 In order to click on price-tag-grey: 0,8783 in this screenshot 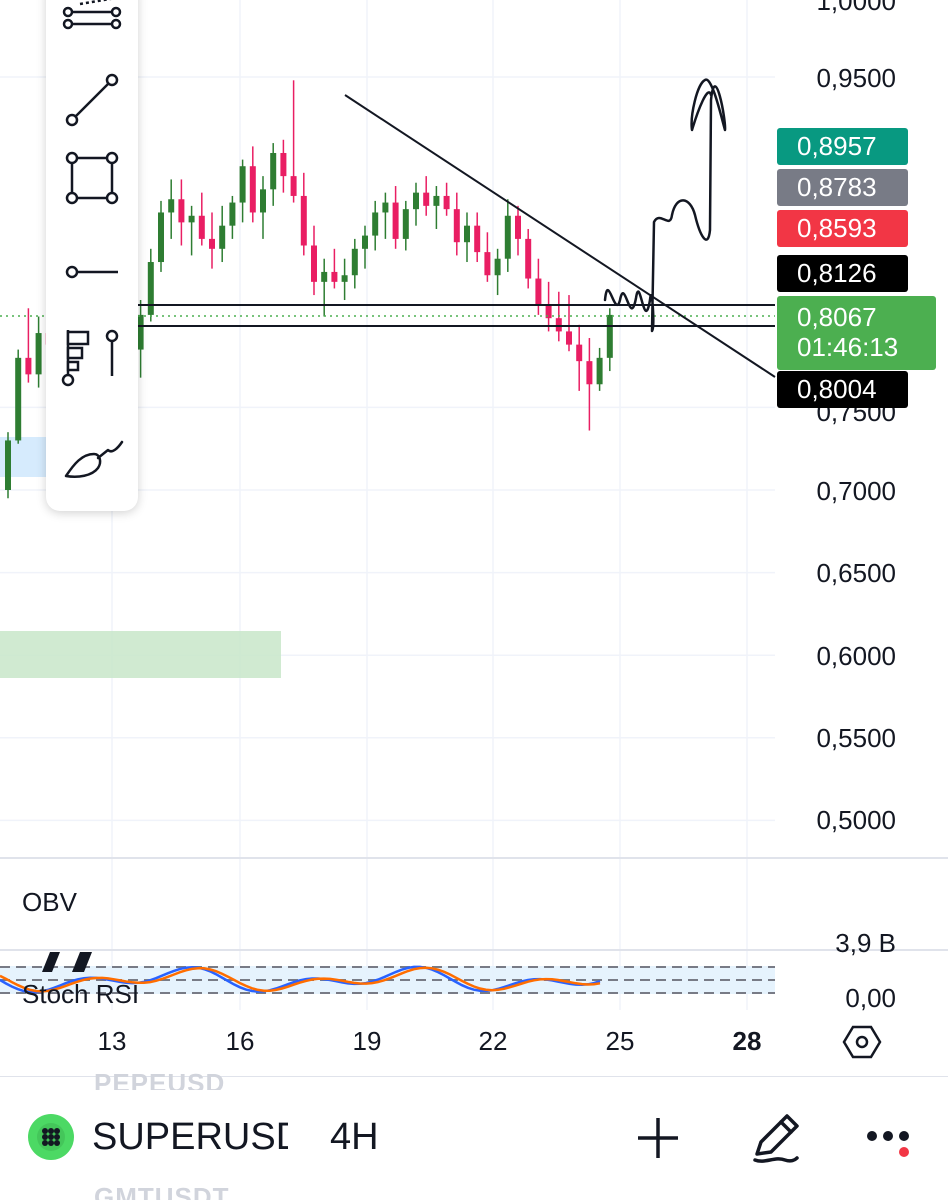, I will do `click(842, 187)`.